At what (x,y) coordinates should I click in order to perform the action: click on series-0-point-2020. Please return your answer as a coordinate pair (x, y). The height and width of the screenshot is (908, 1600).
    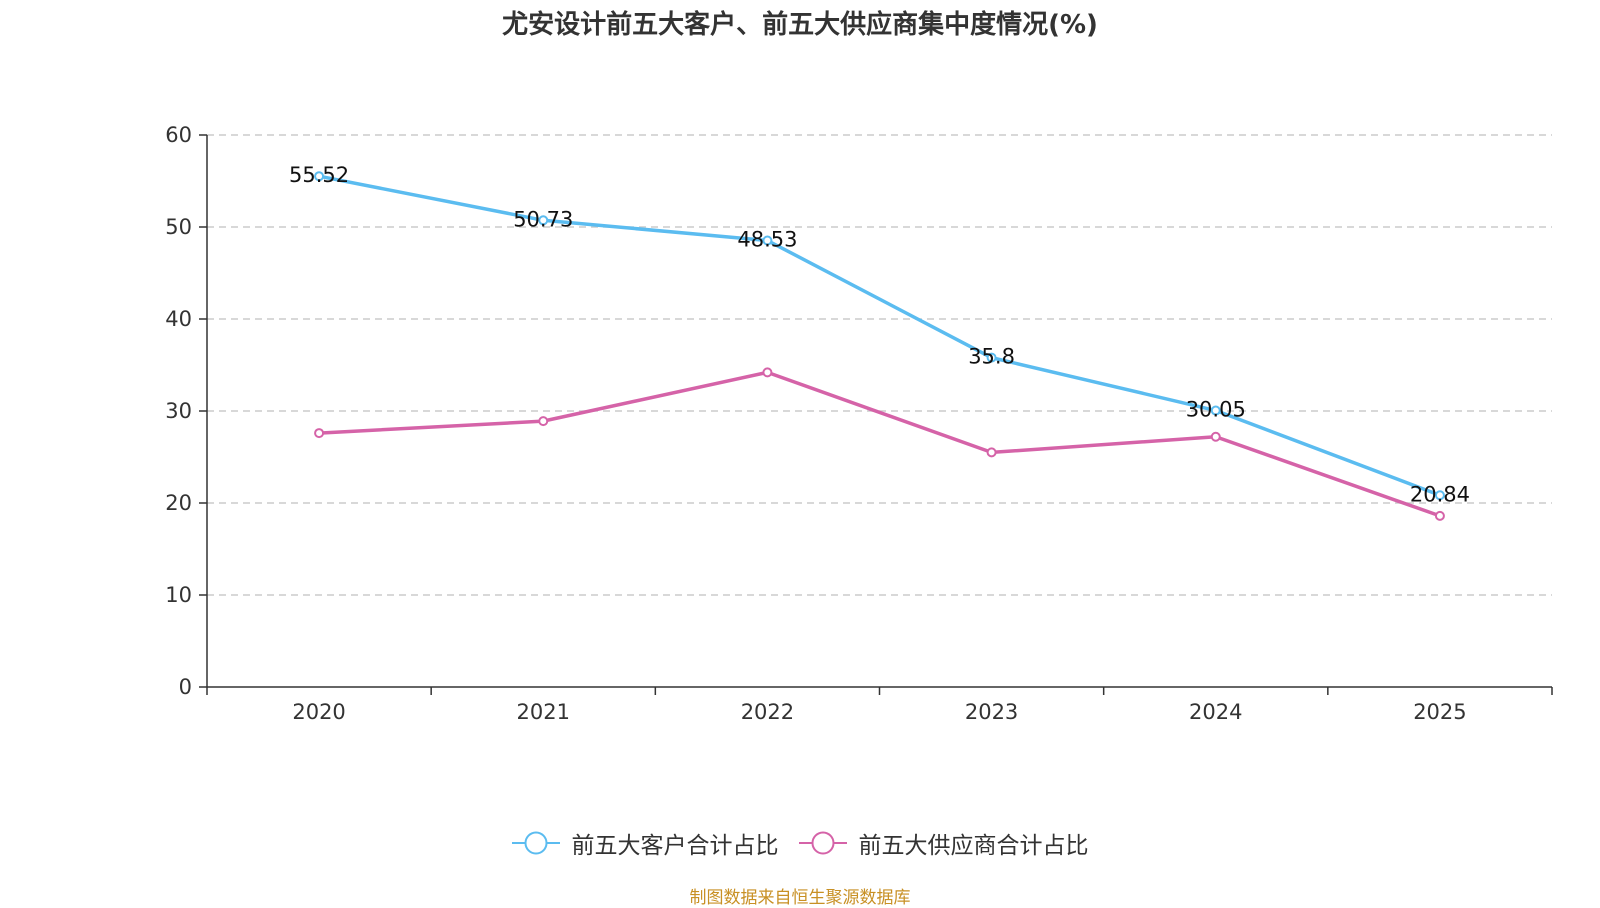
    Looking at the image, I should click on (319, 176).